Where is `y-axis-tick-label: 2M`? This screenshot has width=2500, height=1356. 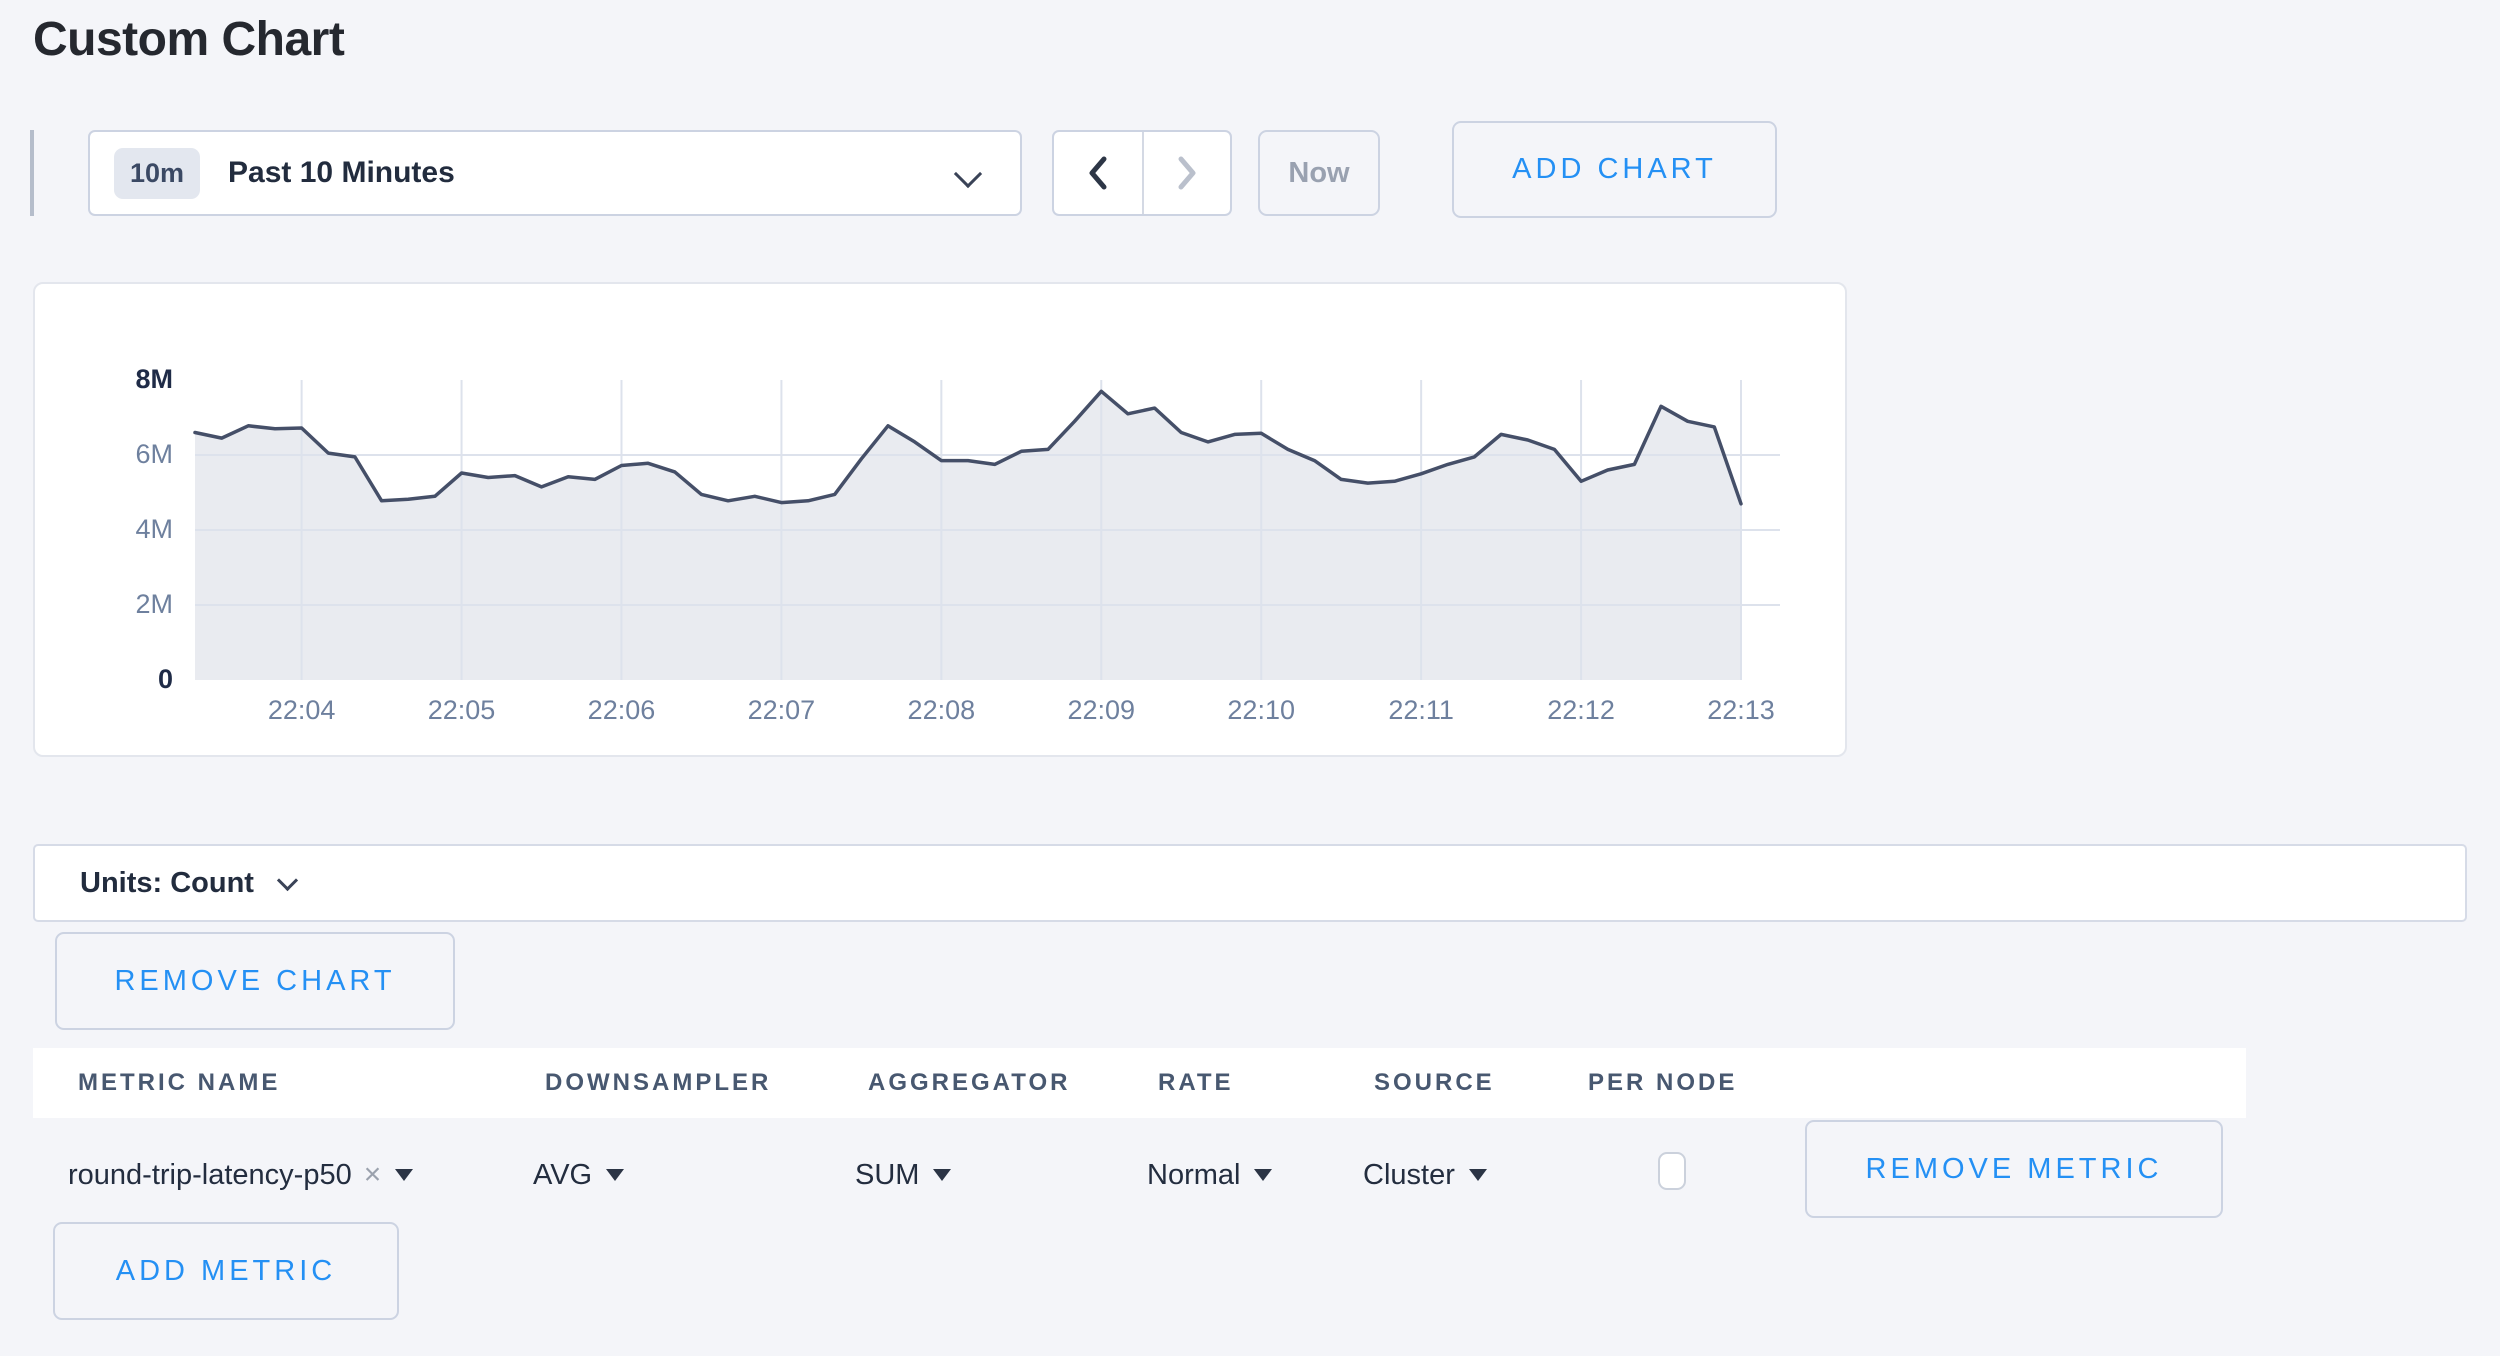 y-axis-tick-label: 2M is located at coordinates (154, 604).